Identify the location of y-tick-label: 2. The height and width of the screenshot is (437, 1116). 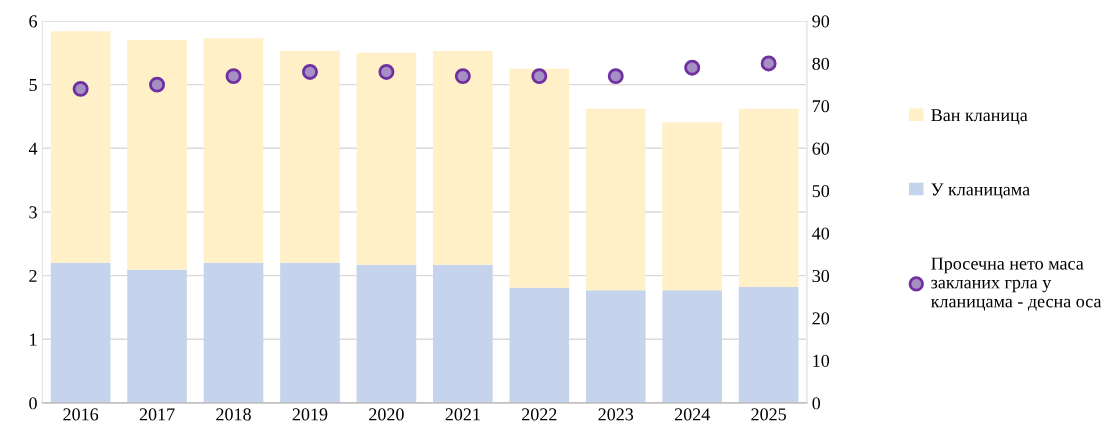
(33, 275).